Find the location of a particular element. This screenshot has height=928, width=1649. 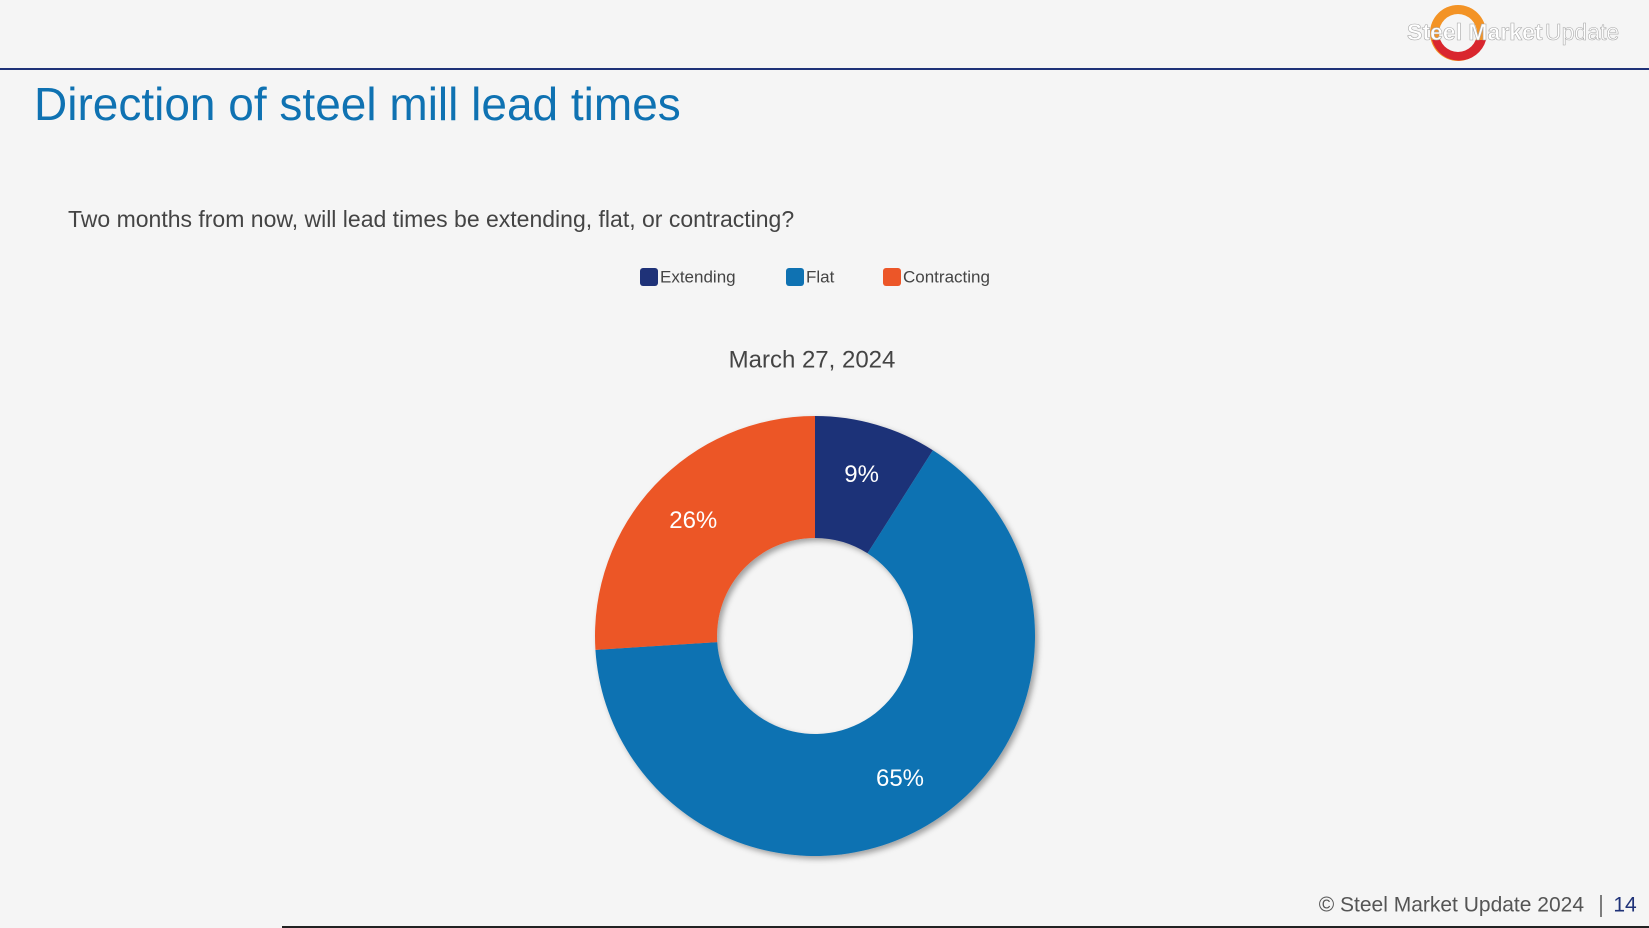

legend: Extending Flat Contracting is located at coordinates (815, 276).